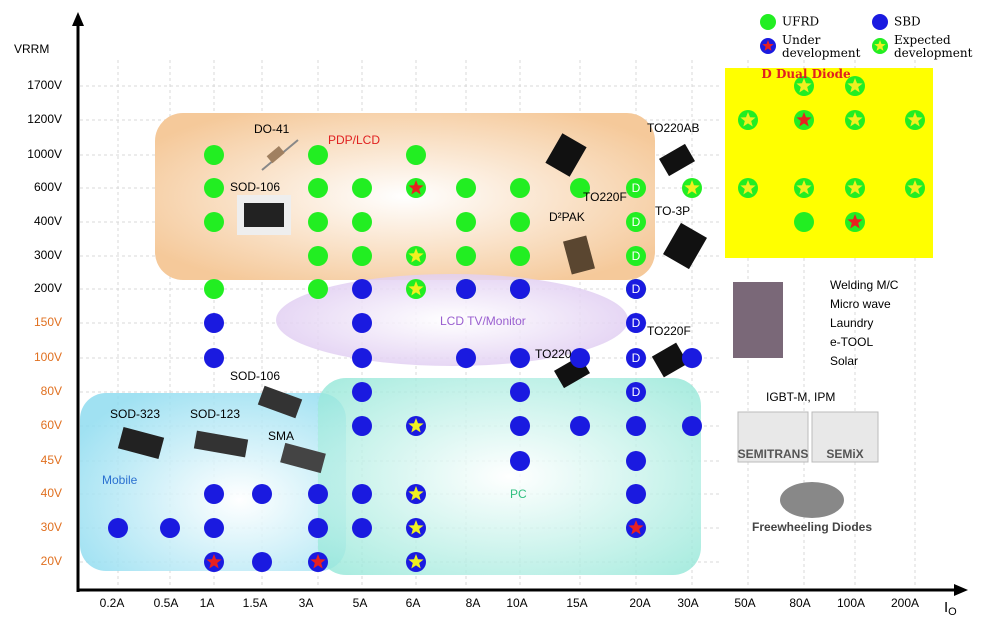 The image size is (1001, 621). What do you see at coordinates (360, 603) in the screenshot?
I see `x-tick-label: 5A` at bounding box center [360, 603].